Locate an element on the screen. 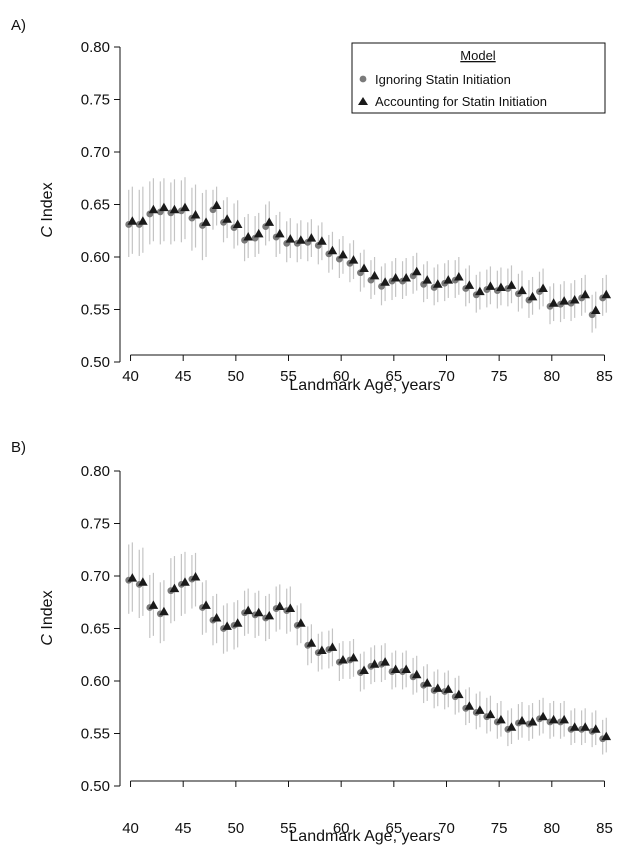  legend-triangle-marker is located at coordinates (363, 101).